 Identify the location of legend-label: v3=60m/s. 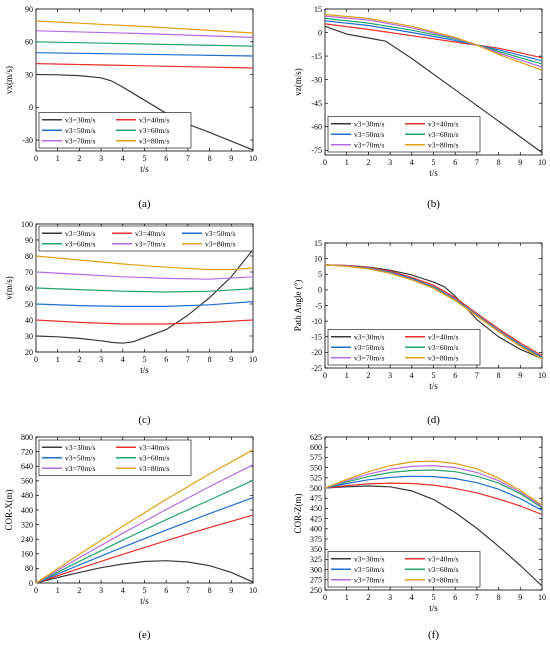
(443, 347).